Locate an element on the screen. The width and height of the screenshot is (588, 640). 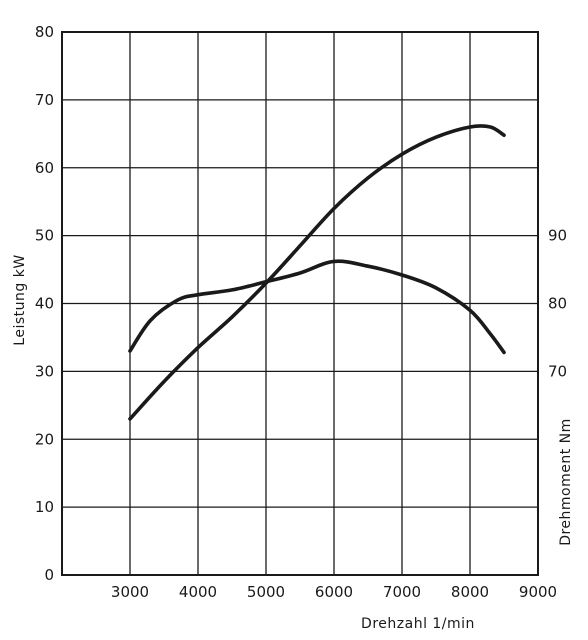
y-axis-title-right: Drehmoment Nm is located at coordinates (566, 482).